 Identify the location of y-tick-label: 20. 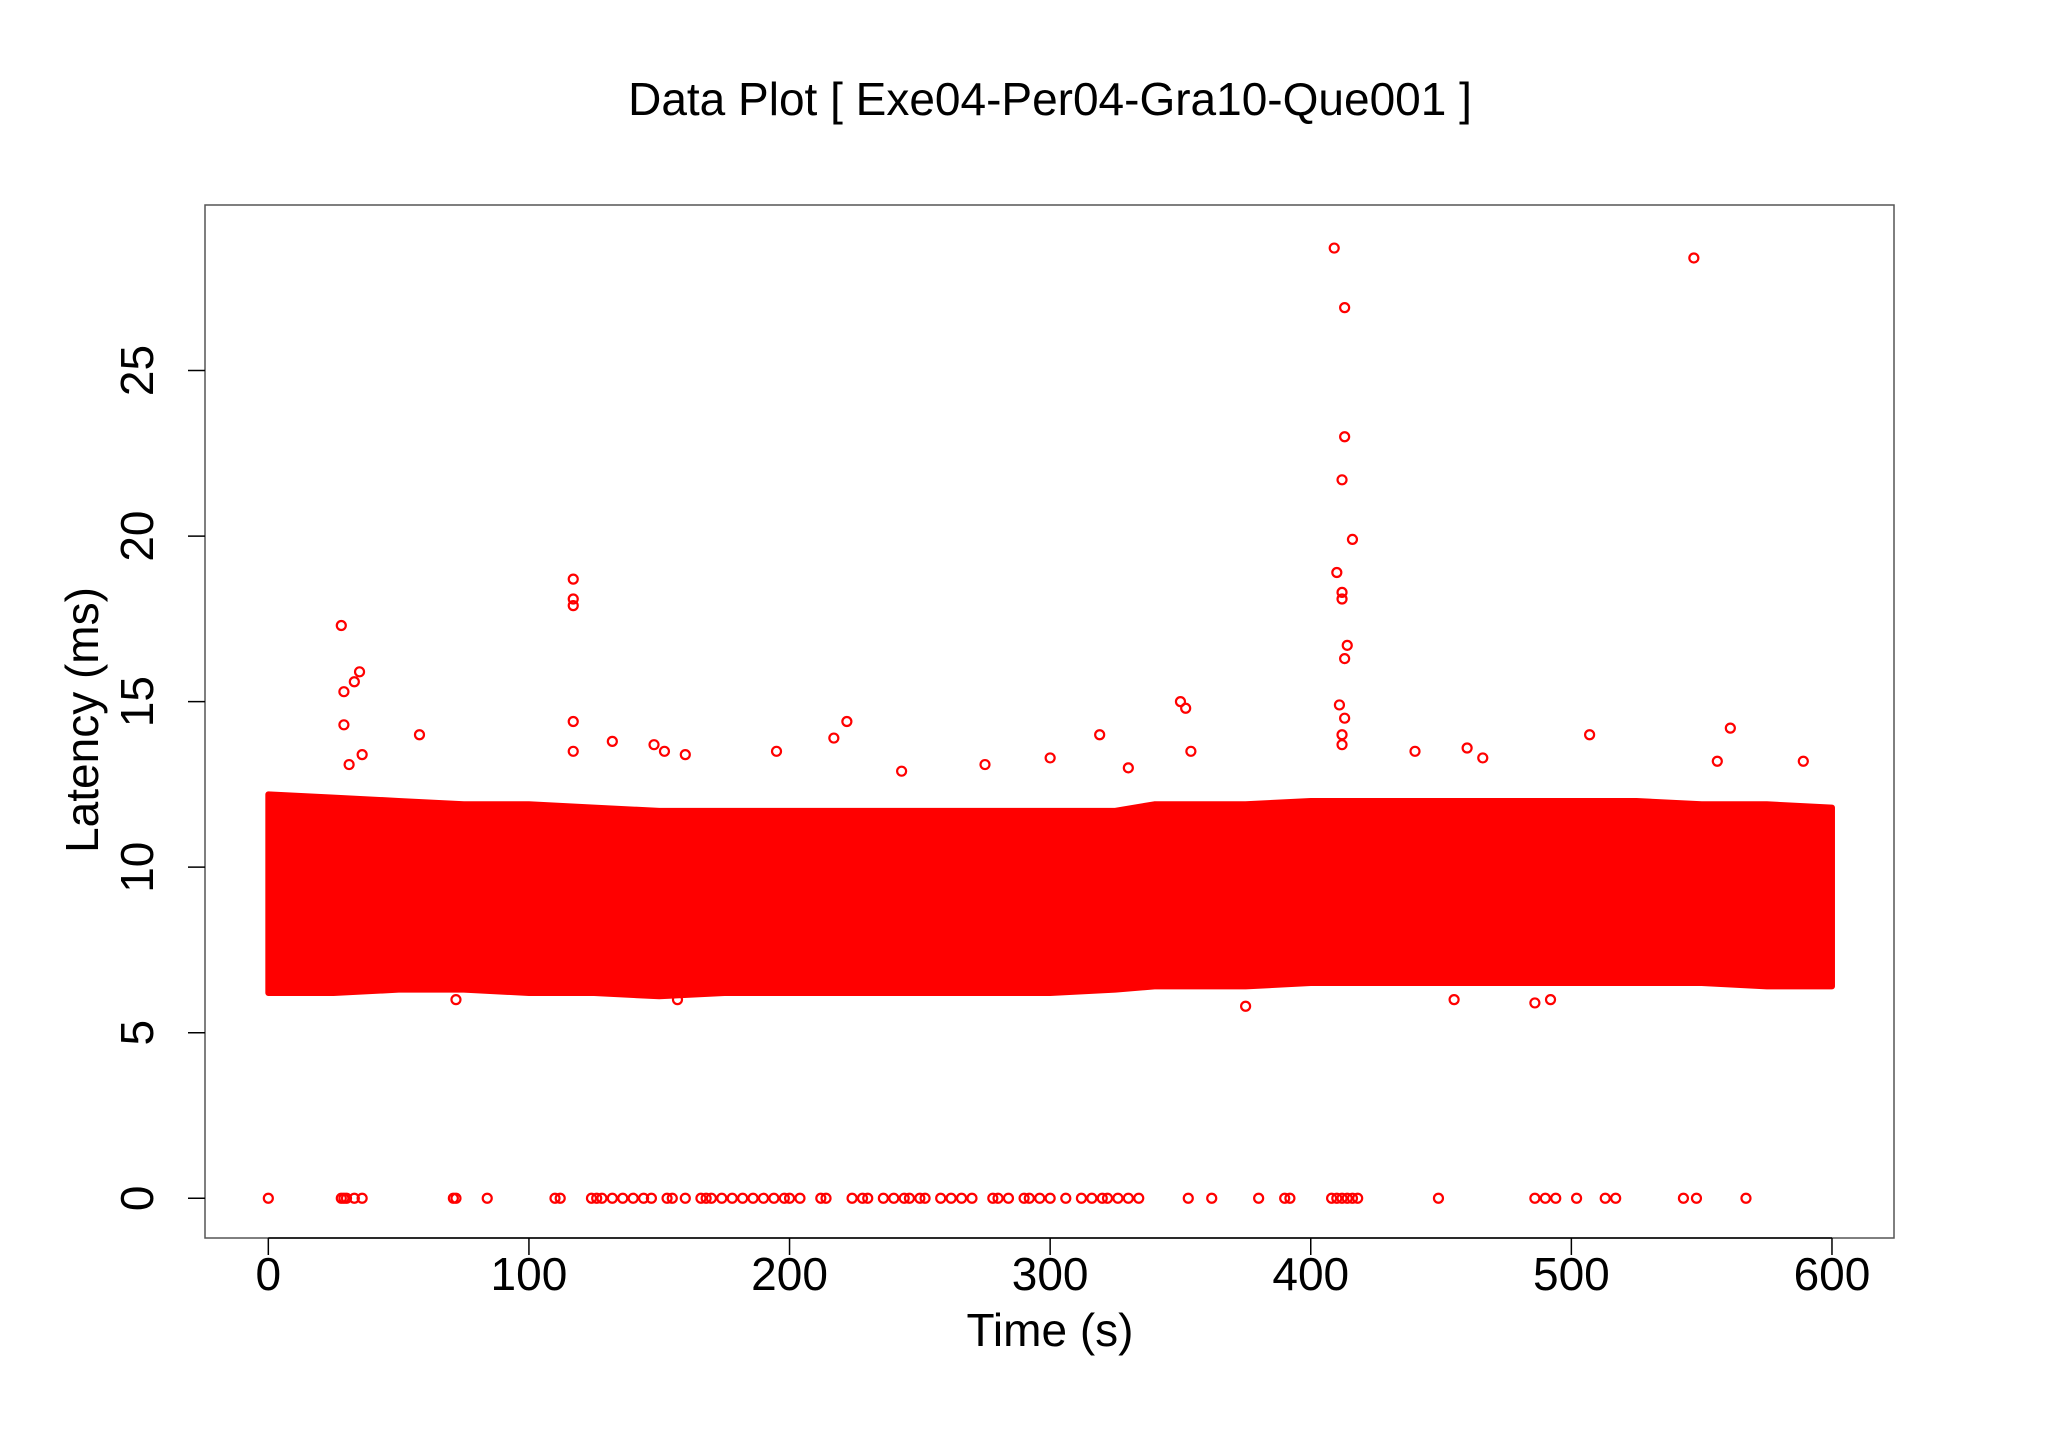
(137, 536).